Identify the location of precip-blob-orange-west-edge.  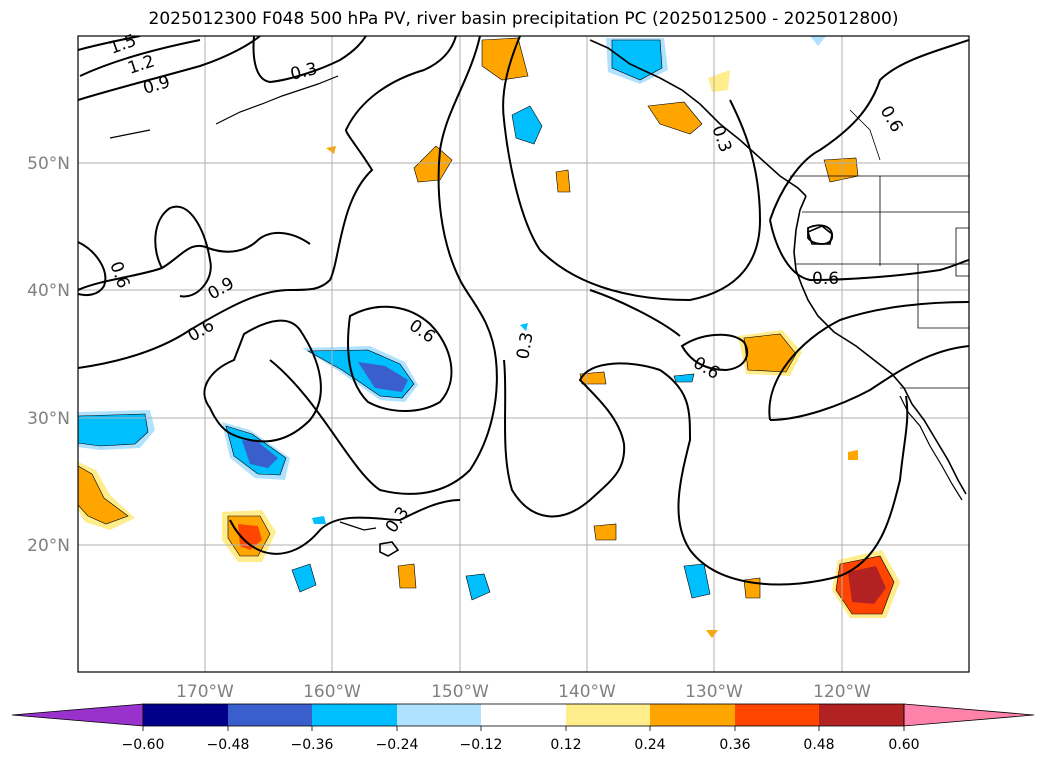
(106, 496).